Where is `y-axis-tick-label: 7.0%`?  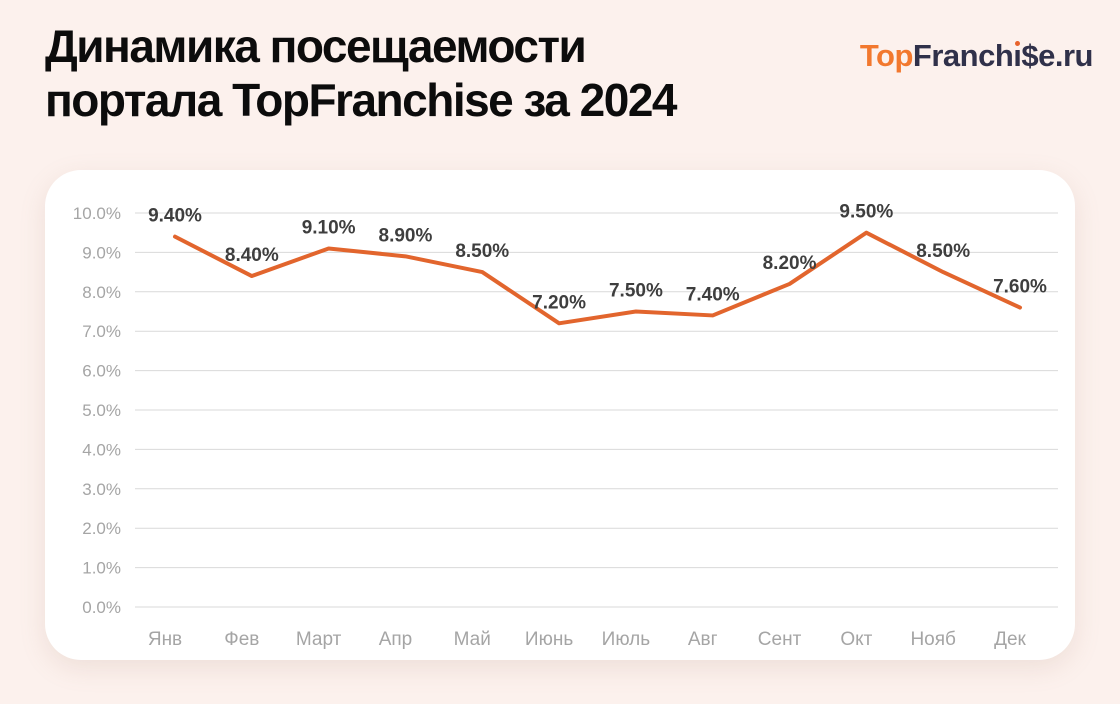 y-axis-tick-label: 7.0% is located at coordinates (101, 331).